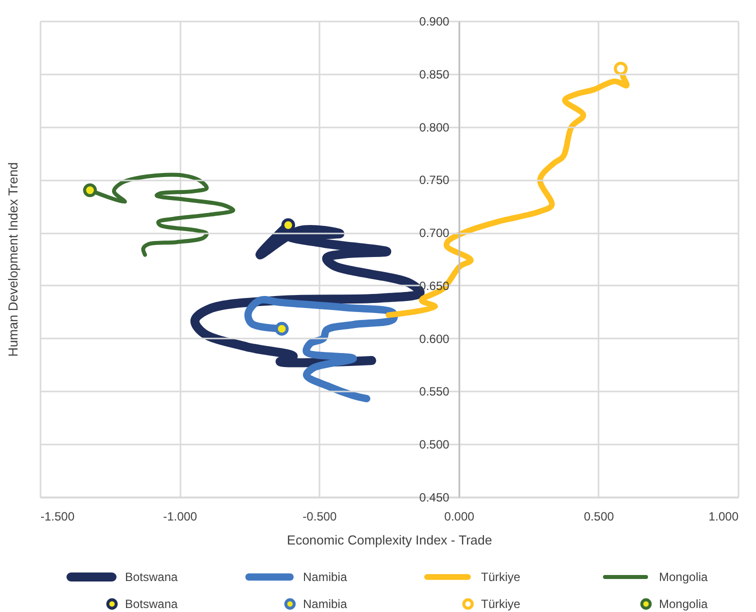  Describe the element at coordinates (13, 259) in the screenshot. I see `y-axis-title: Human Development Index Trend` at that location.